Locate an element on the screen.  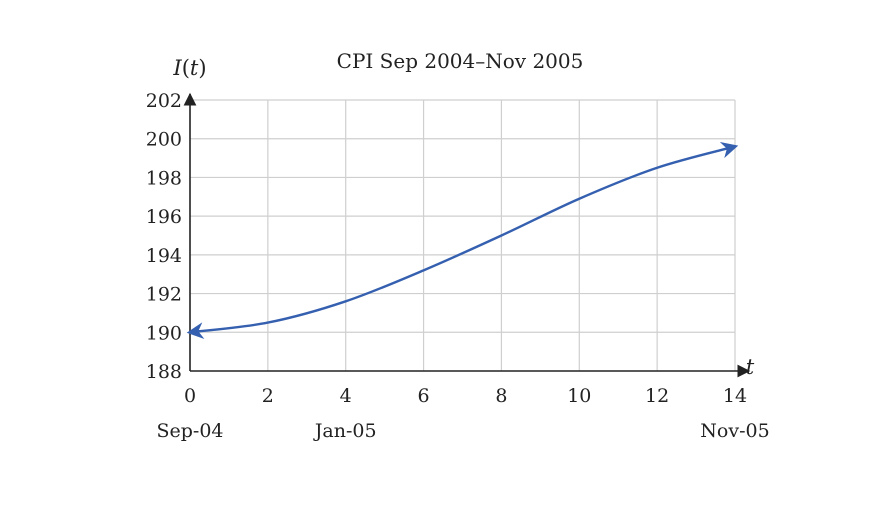
x-tick-label-0: 0 is located at coordinates (190, 396).